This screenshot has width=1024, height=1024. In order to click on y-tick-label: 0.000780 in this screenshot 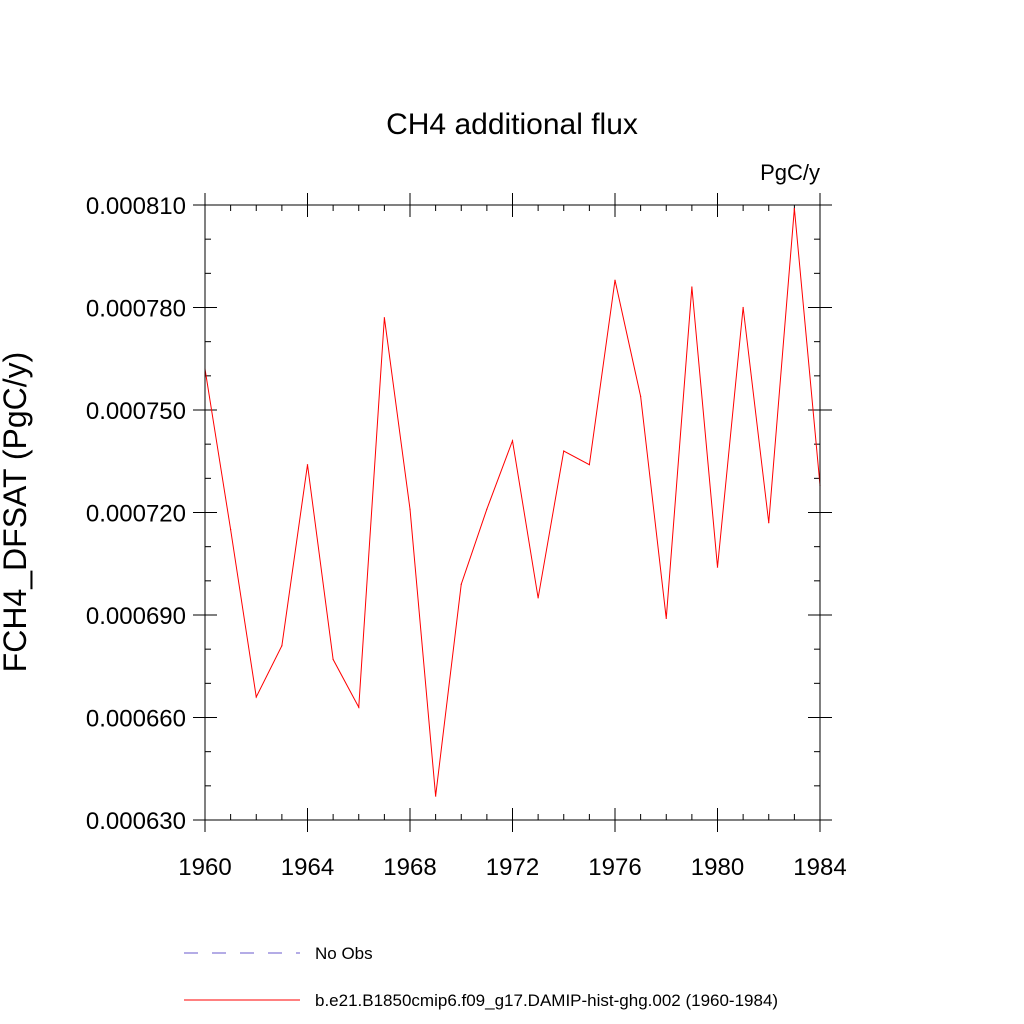, I will do `click(136, 309)`.